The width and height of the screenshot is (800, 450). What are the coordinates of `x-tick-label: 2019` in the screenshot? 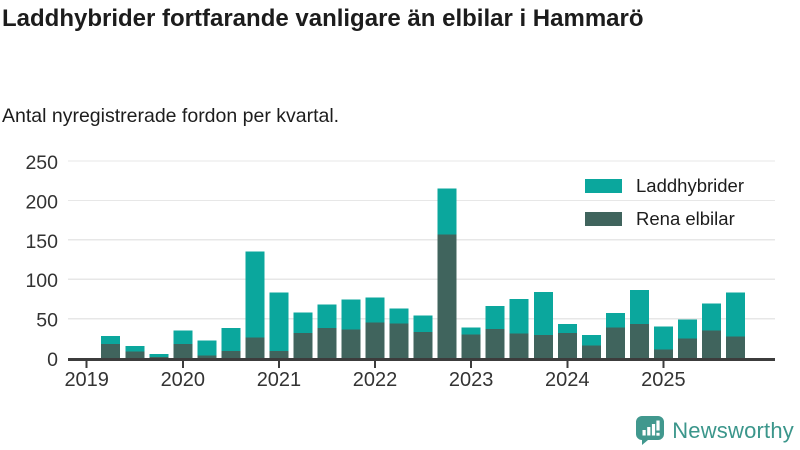 It's located at (86, 380).